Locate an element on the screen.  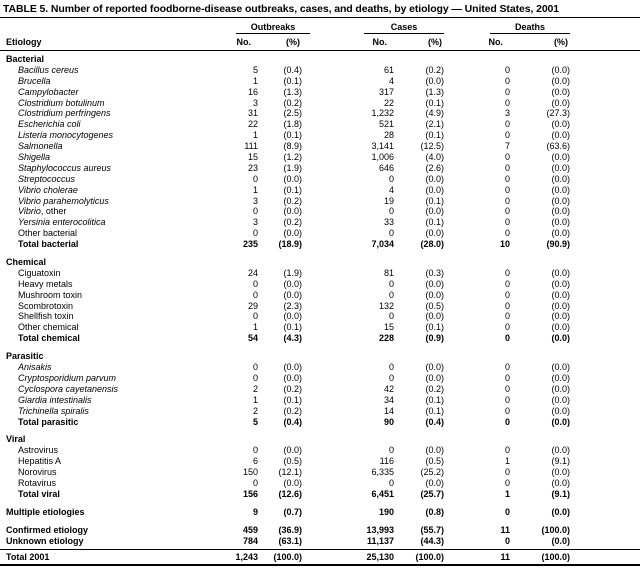
etiology-label: Vibrio, other is located at coordinates (116, 211).